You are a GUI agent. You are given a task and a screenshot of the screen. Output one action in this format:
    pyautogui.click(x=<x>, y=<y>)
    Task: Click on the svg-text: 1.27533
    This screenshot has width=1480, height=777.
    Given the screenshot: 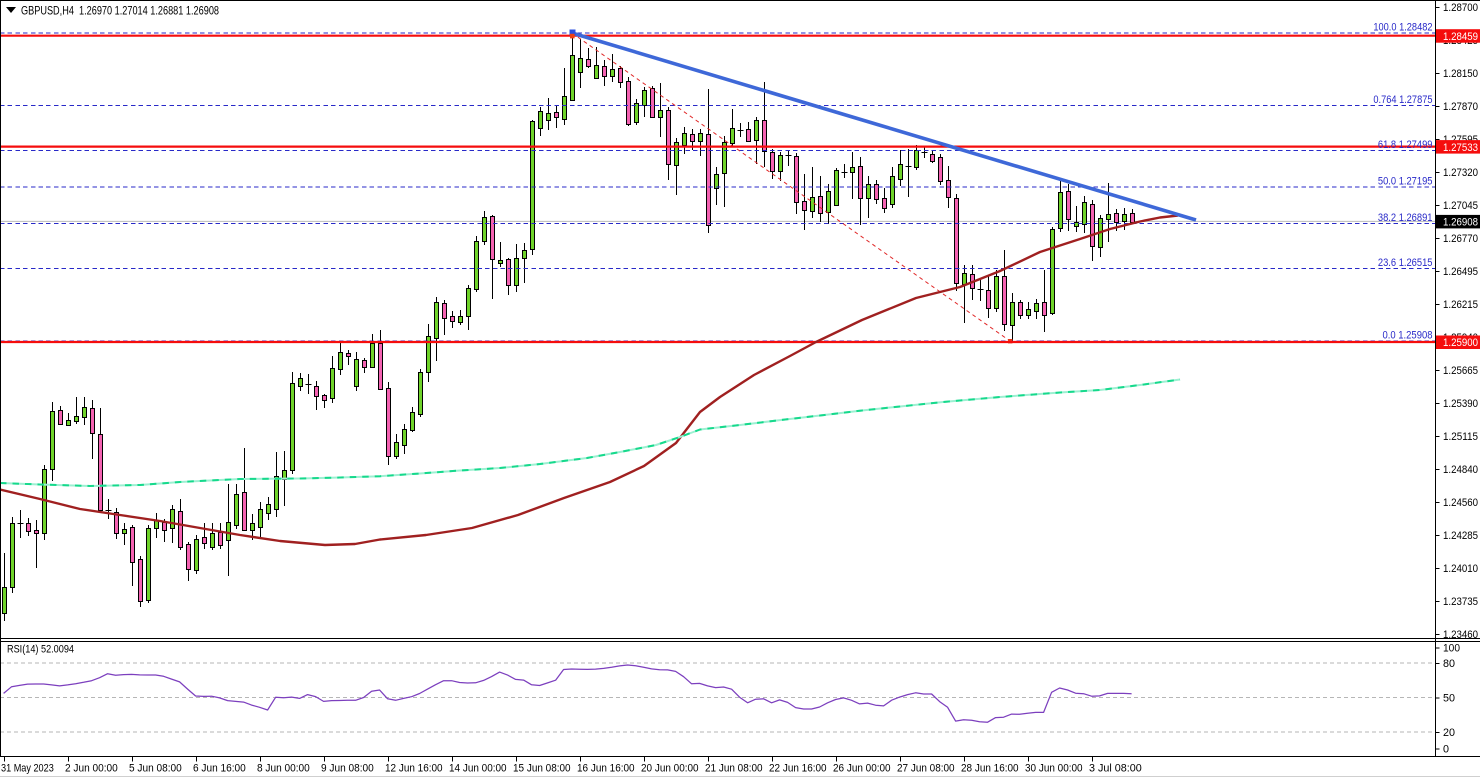 What is the action you would take?
    pyautogui.click(x=1460, y=148)
    